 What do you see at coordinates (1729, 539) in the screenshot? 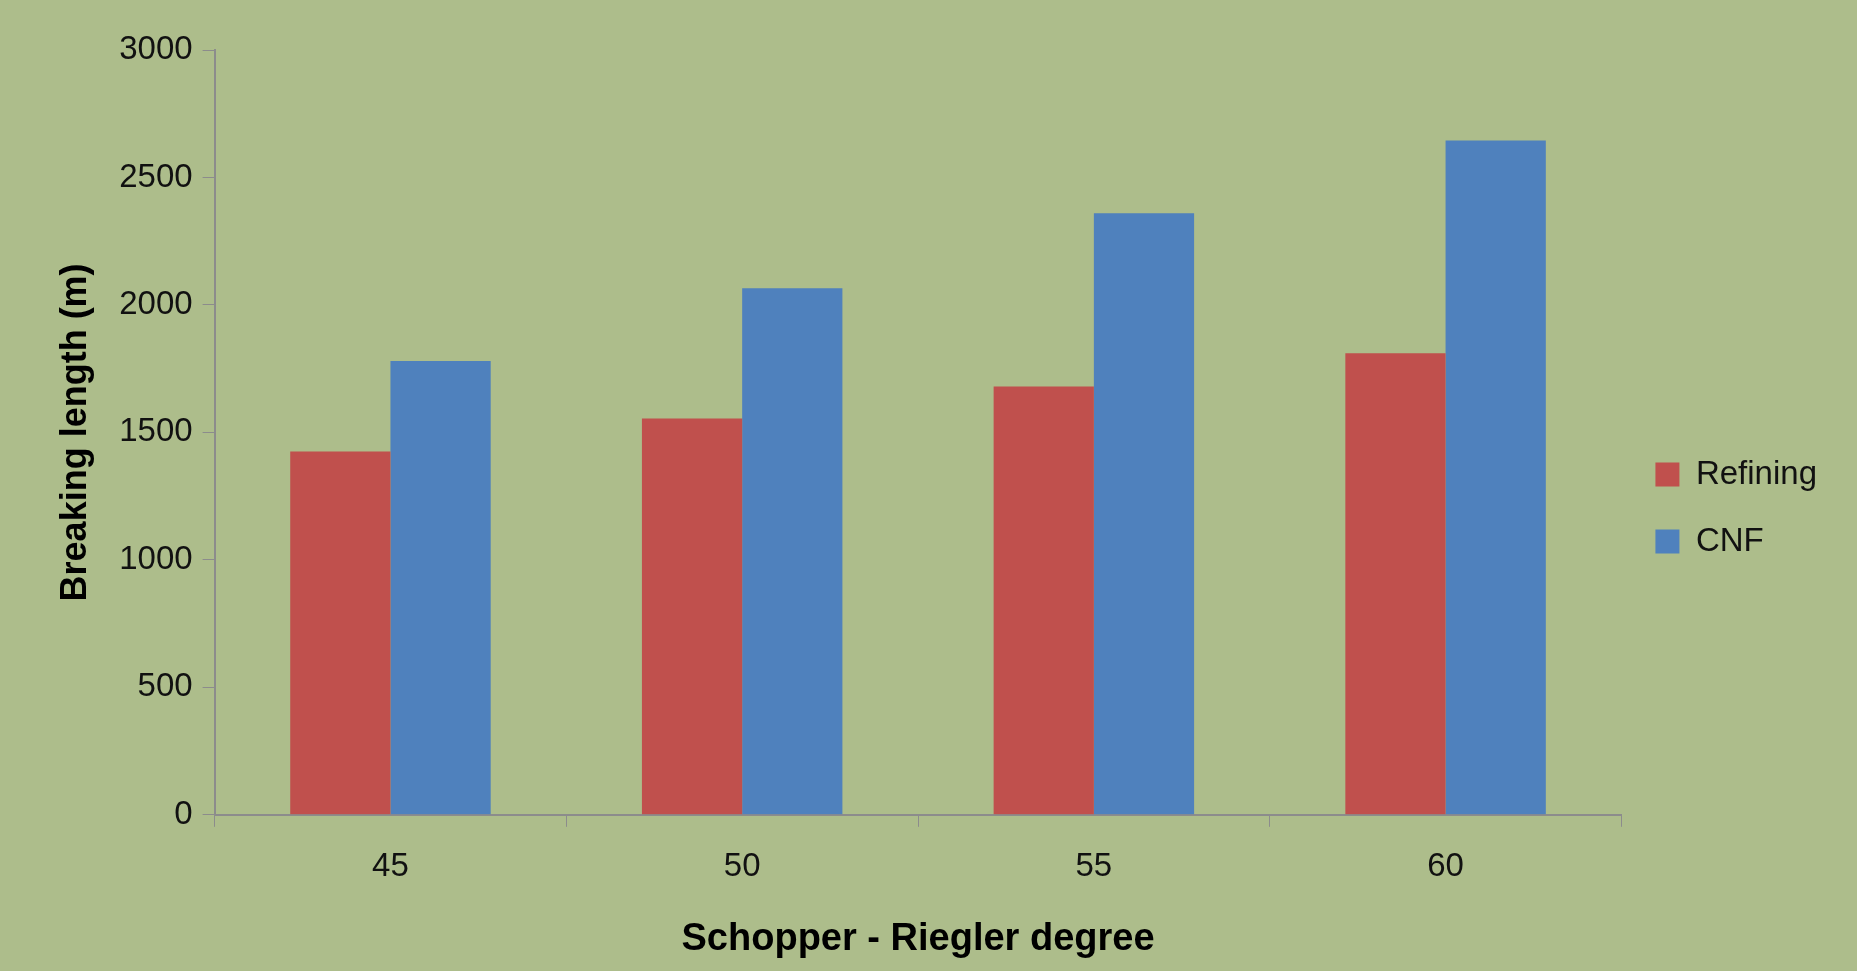
I see `legend-label: CNF` at bounding box center [1729, 539].